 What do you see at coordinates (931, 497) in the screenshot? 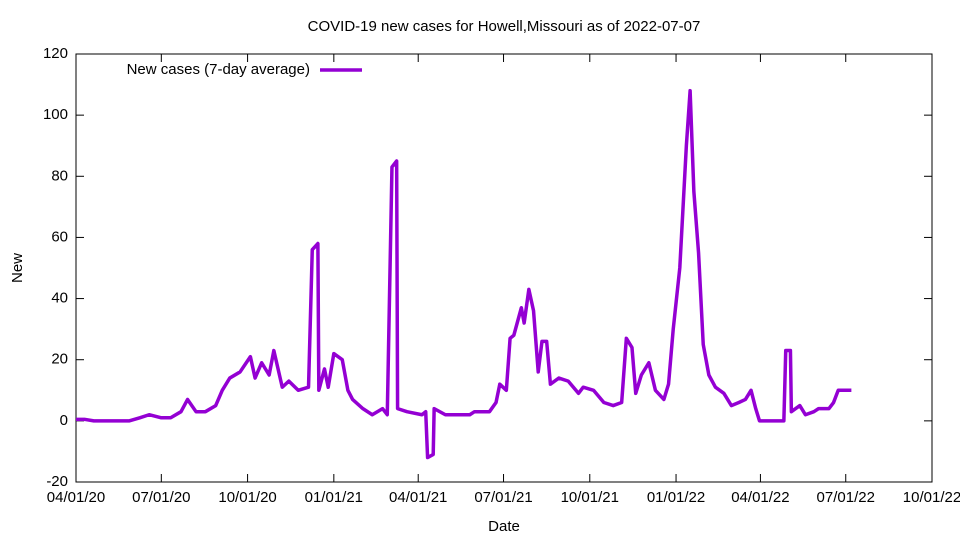
I see `x-tick-label: 10/01/22` at bounding box center [931, 497].